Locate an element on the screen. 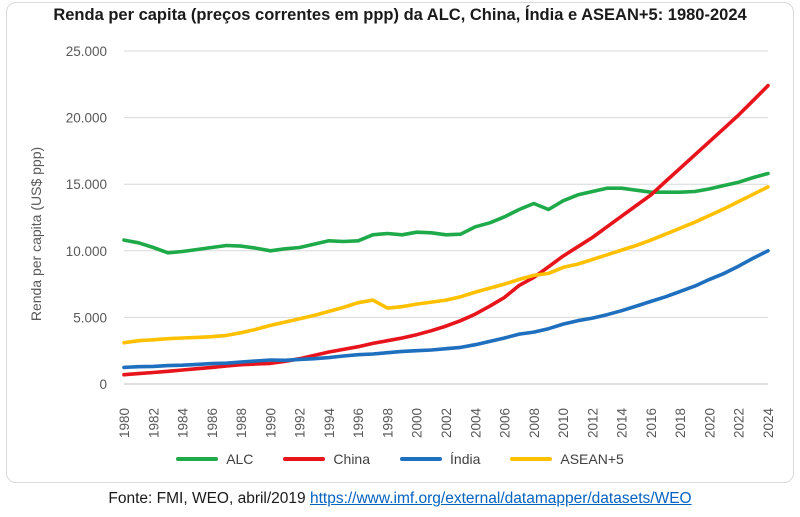 The image size is (800, 517). x-tick-label: 2014 is located at coordinates (622, 422).